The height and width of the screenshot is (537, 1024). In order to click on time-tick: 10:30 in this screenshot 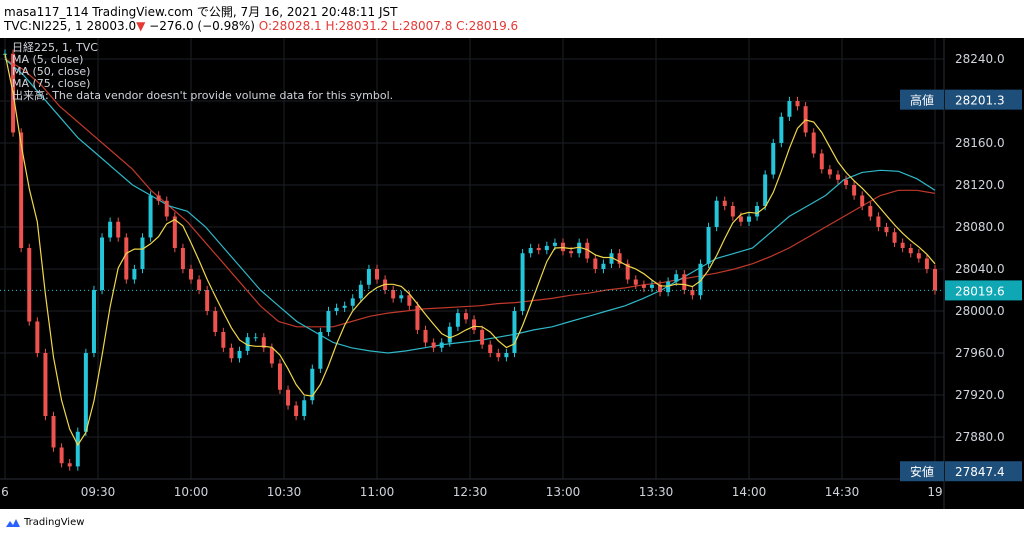, I will do `click(284, 492)`.